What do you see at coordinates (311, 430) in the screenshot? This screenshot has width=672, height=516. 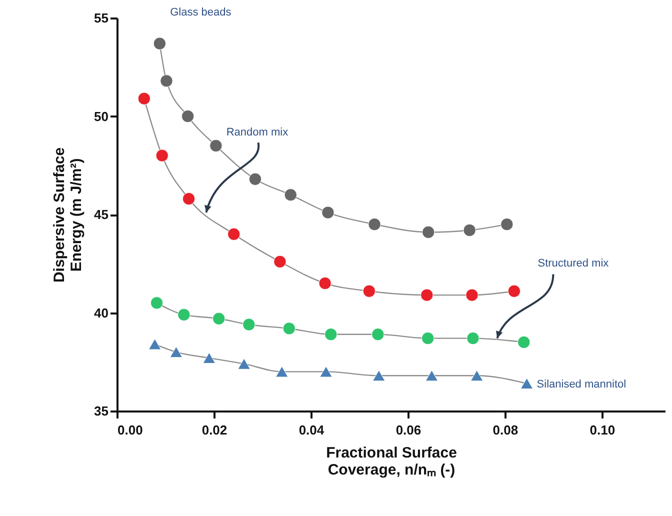 I see `x-tick-label: 0.04` at bounding box center [311, 430].